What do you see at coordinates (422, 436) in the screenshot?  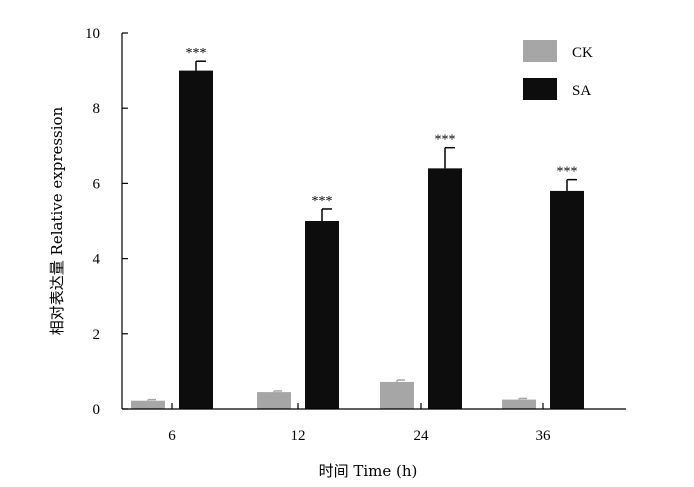 I see `x-tick-label: 24` at bounding box center [422, 436].